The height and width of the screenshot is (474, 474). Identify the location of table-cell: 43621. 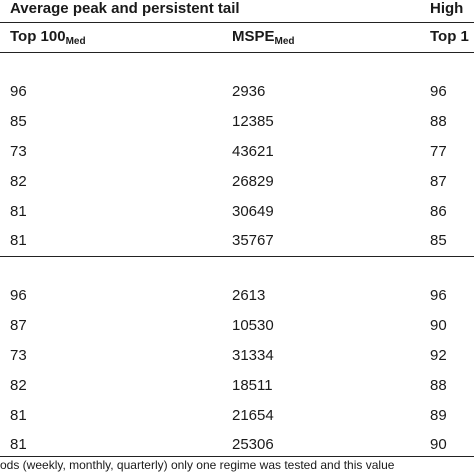
(253, 151).